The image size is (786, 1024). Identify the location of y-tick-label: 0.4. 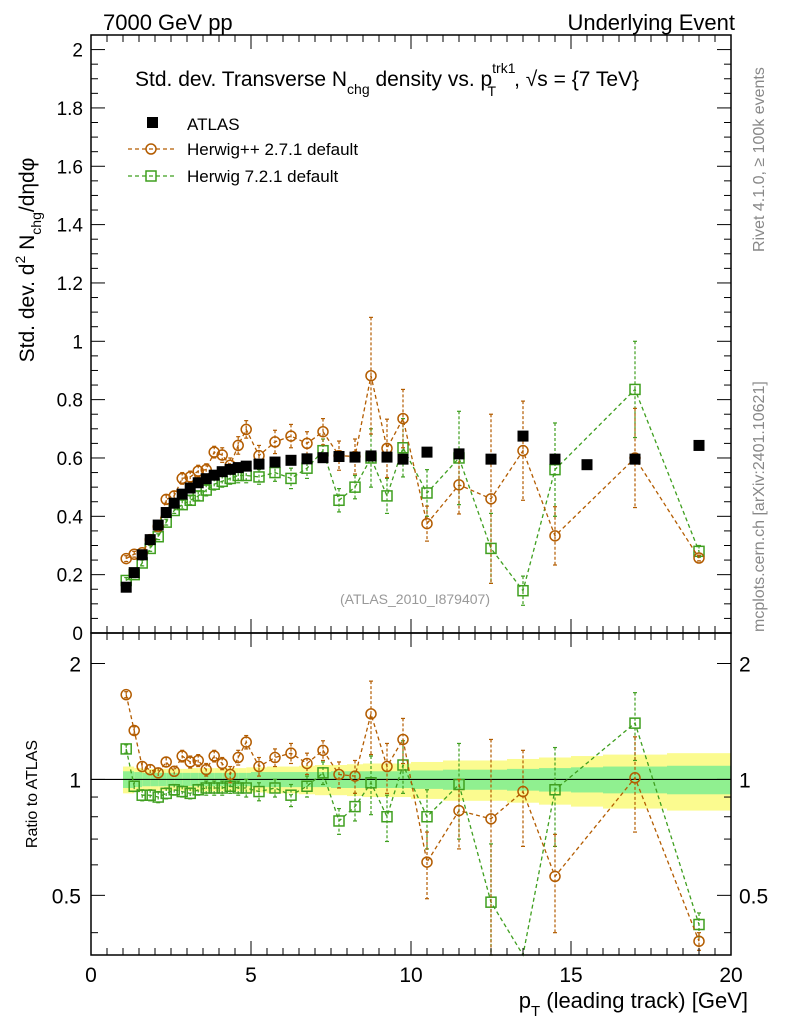
(70, 517).